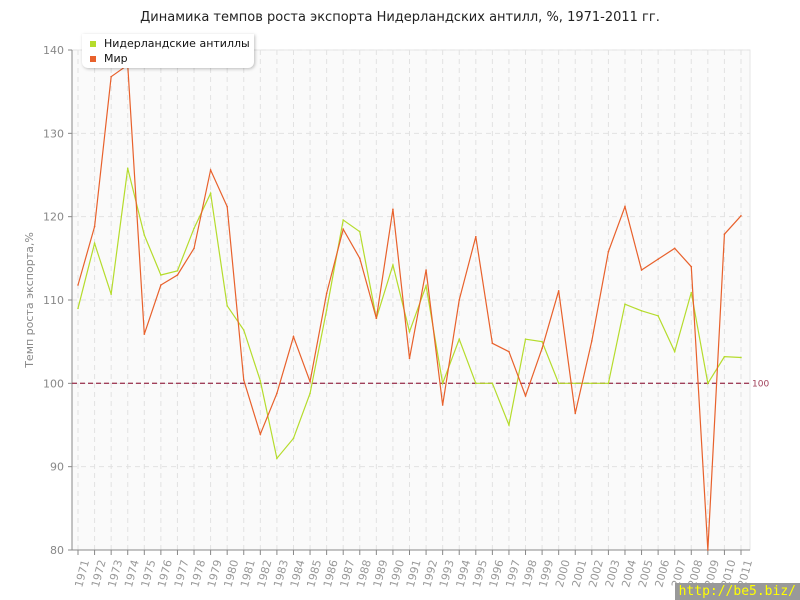 This screenshot has width=800, height=600. Describe the element at coordinates (57, 467) in the screenshot. I see `y-tick-label: 90` at that location.